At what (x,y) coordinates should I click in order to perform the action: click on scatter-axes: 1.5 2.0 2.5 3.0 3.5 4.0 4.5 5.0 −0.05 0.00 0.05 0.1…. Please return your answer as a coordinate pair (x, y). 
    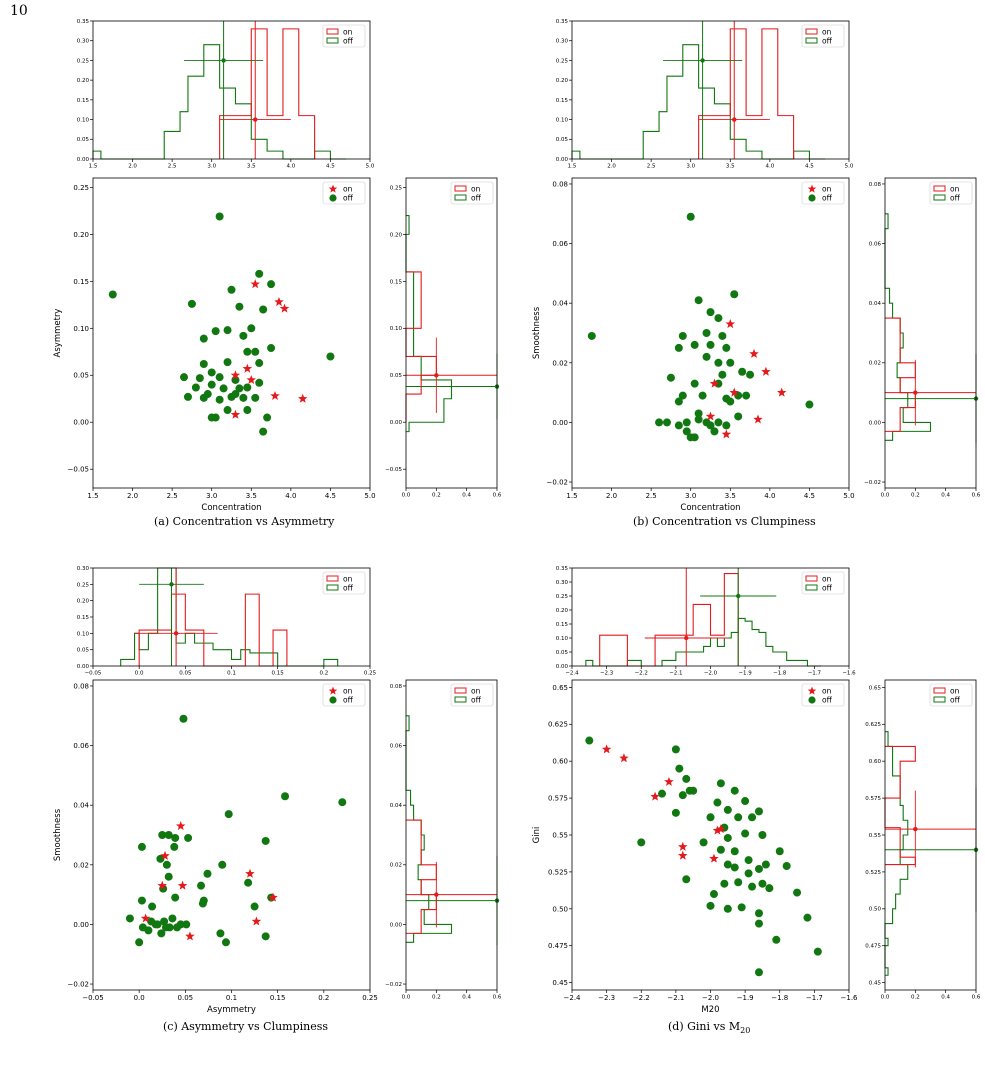
    Looking at the image, I should click on (214, 345).